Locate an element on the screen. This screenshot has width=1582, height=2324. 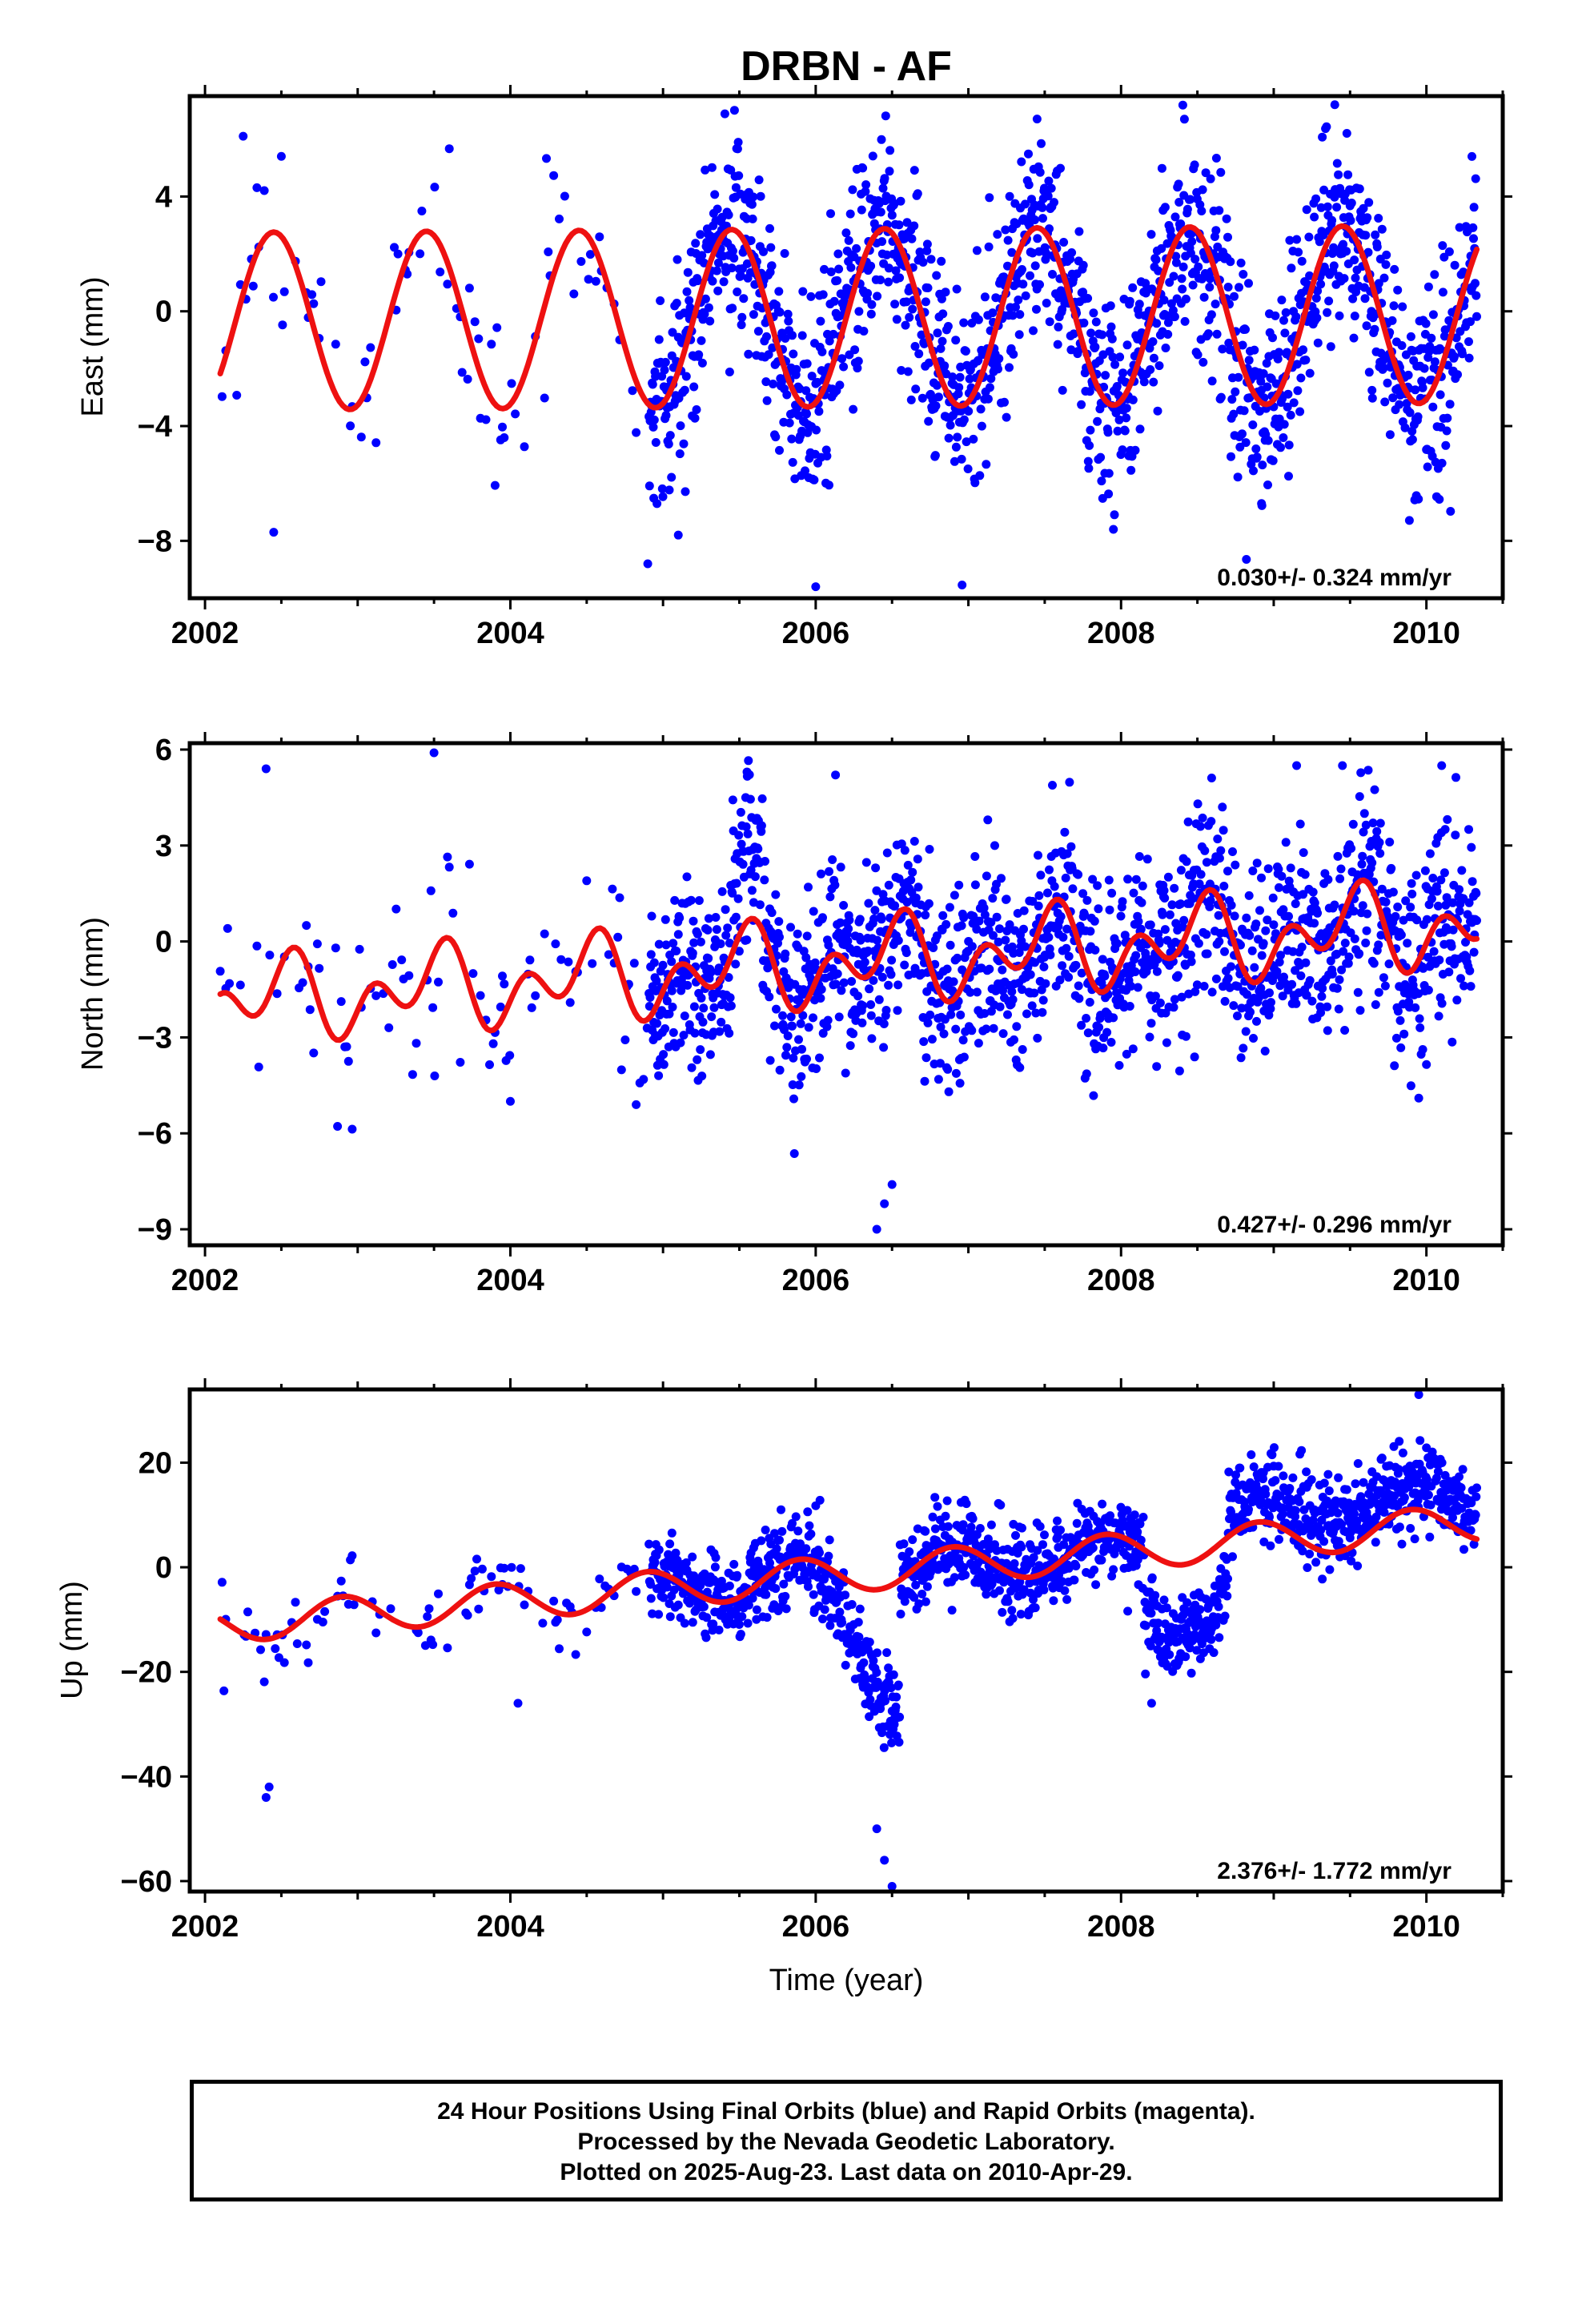
north-rate-label: 0.427+/- 0.296 mm/yr is located at coordinates (1334, 1225).